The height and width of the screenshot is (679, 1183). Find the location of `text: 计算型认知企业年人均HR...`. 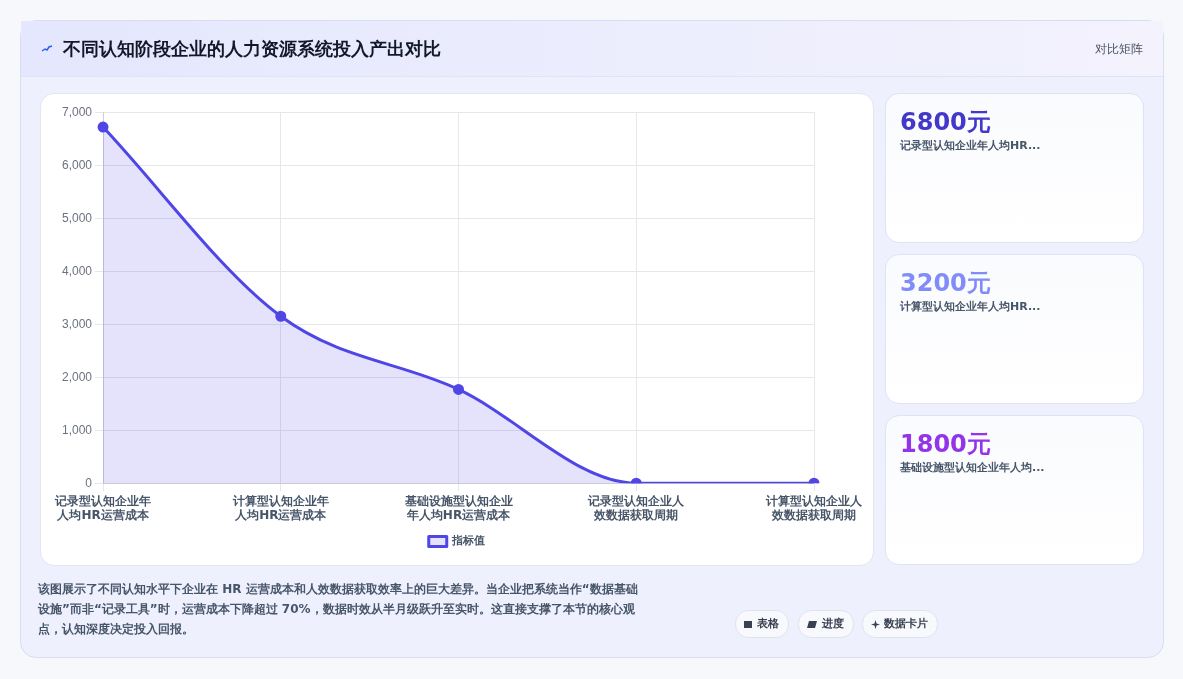

text: 计算型认知企业年人均HR... is located at coordinates (970, 306).